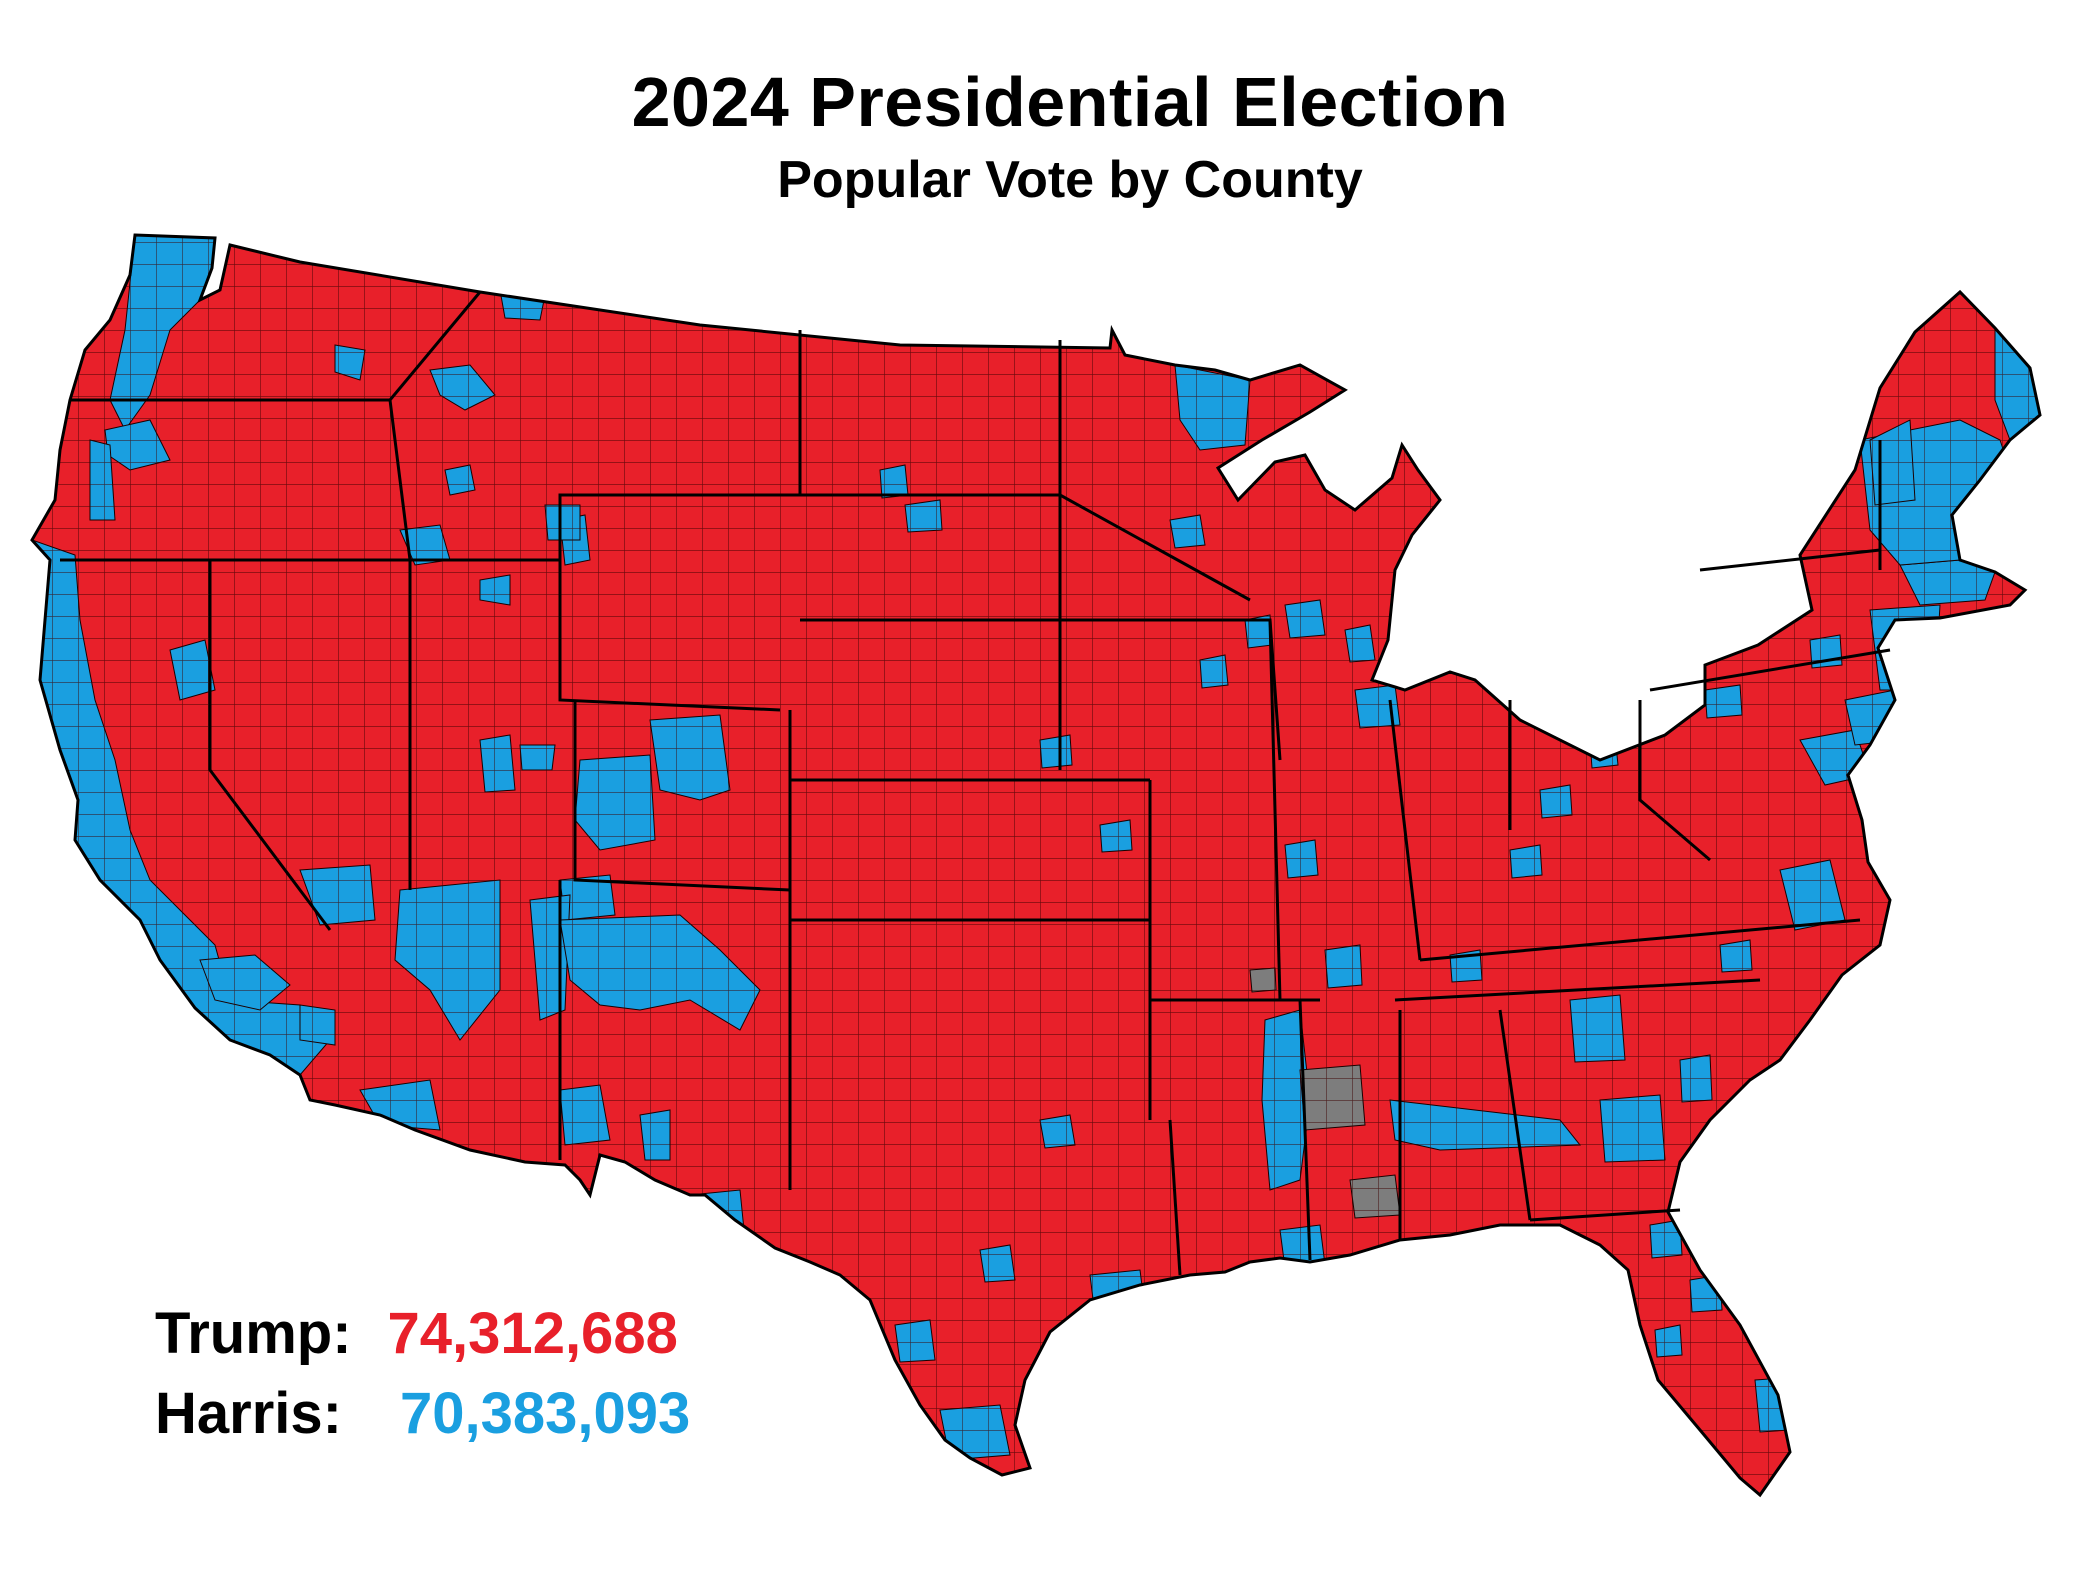  I want to click on state-border-tn-south, so click(1577, 990).